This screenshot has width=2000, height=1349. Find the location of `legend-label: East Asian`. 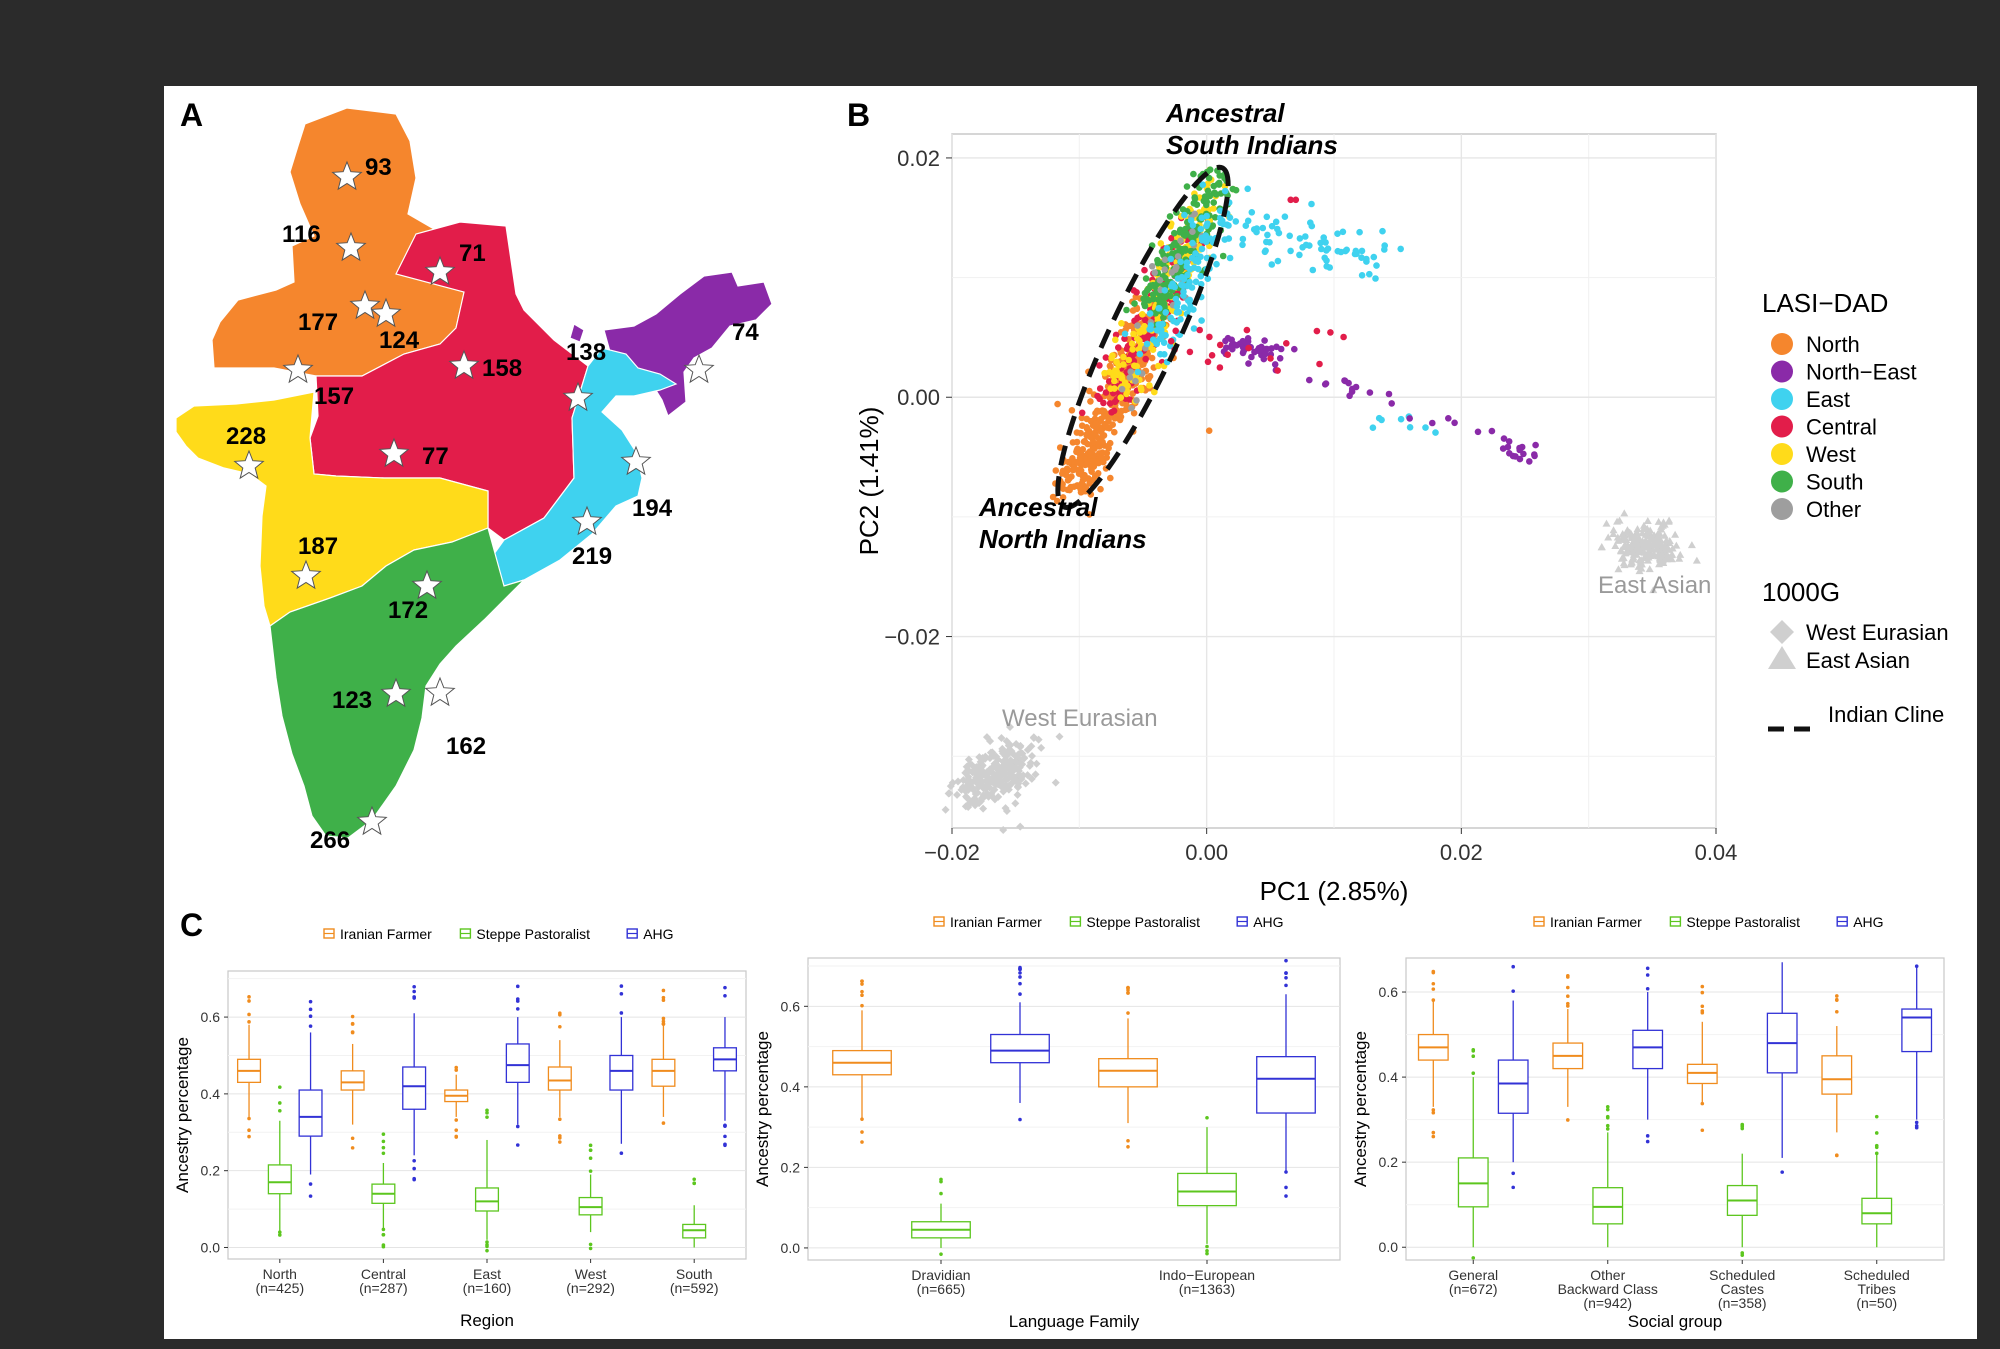

legend-label: East Asian is located at coordinates (1858, 660).